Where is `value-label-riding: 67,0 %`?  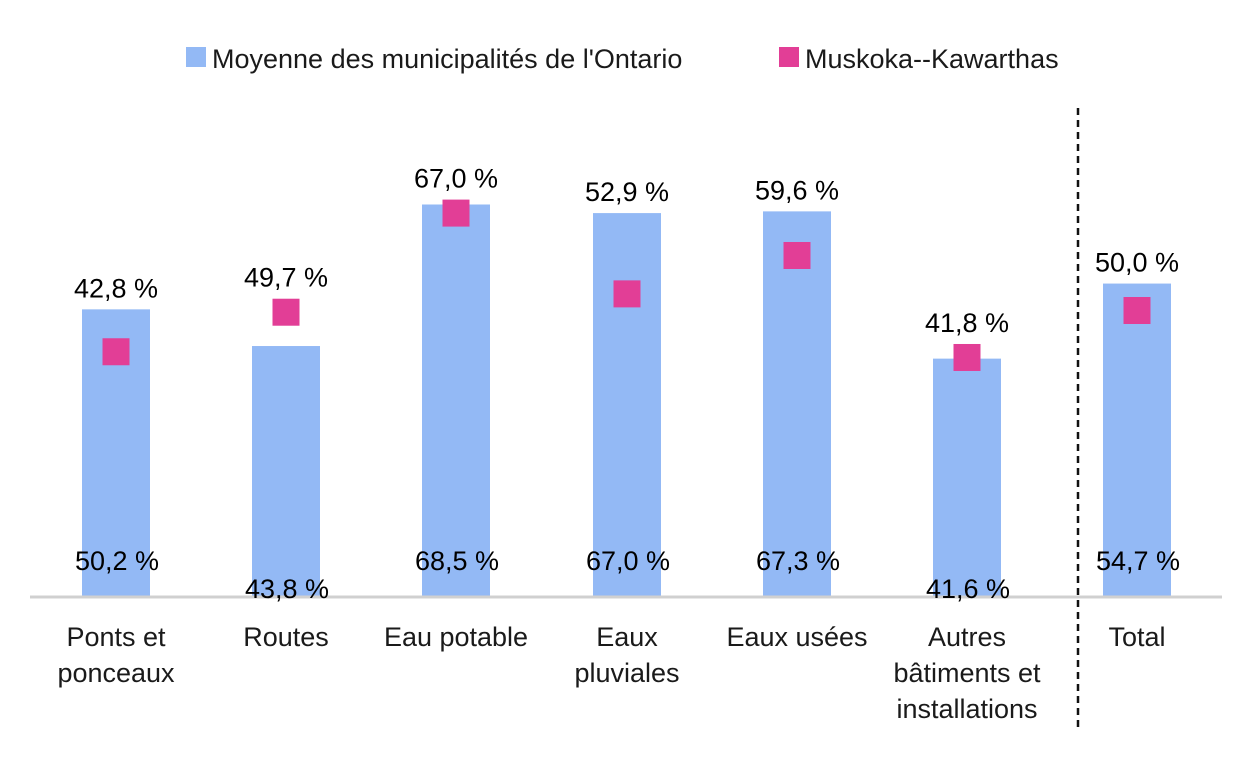
value-label-riding: 67,0 % is located at coordinates (456, 179).